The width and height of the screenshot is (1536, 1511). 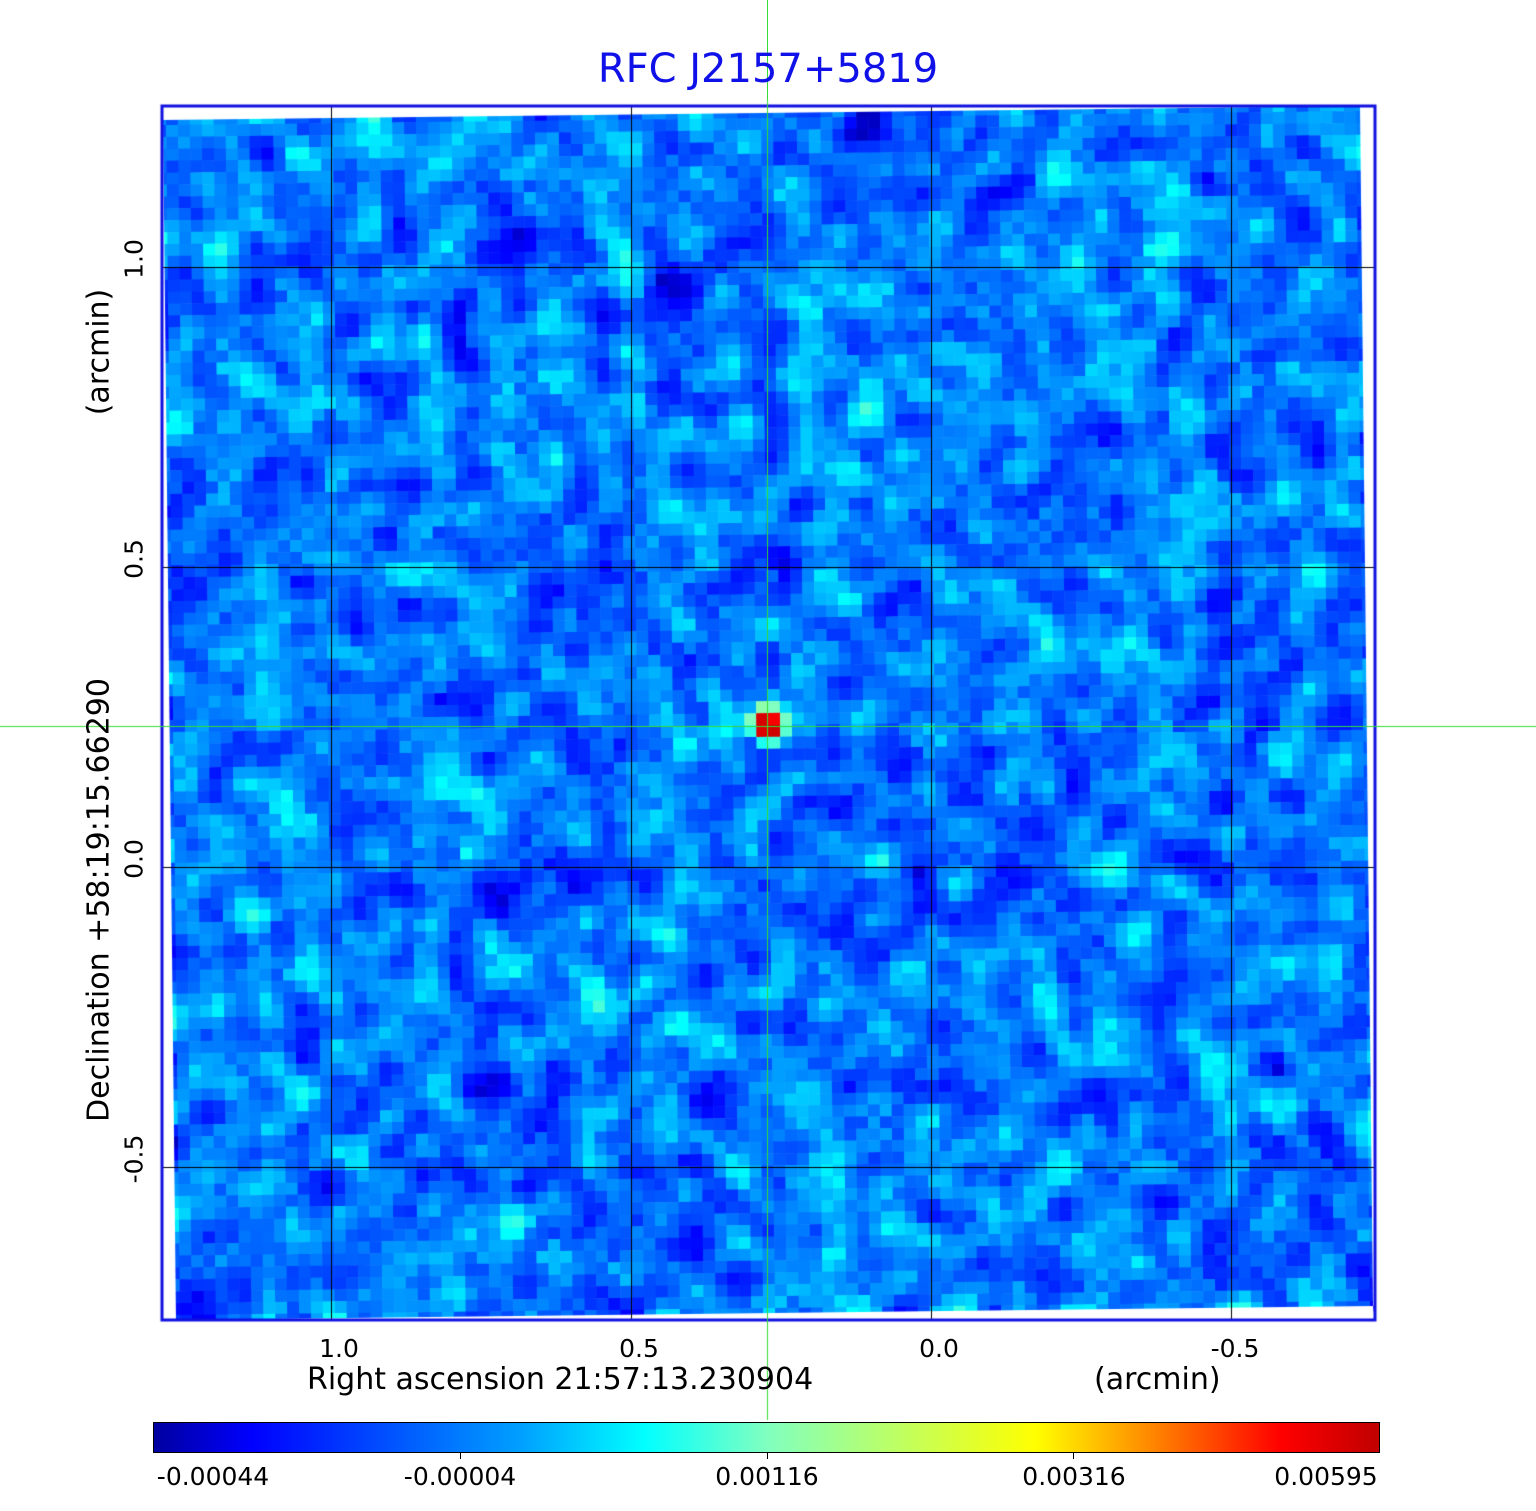 I want to click on colorbar, so click(x=766, y=1437).